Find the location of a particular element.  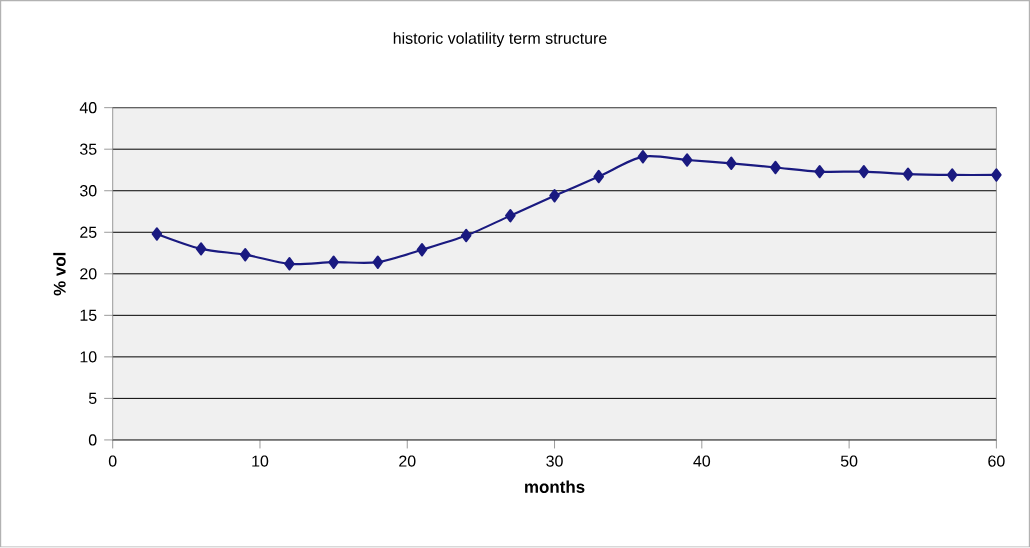

x-tick-label: 60 is located at coordinates (996, 461).